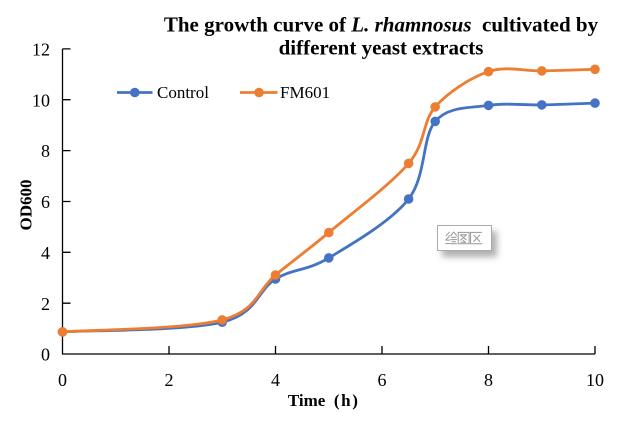 Image resolution: width=635 pixels, height=424 pixels. I want to click on svg-text: 12, so click(41, 50).